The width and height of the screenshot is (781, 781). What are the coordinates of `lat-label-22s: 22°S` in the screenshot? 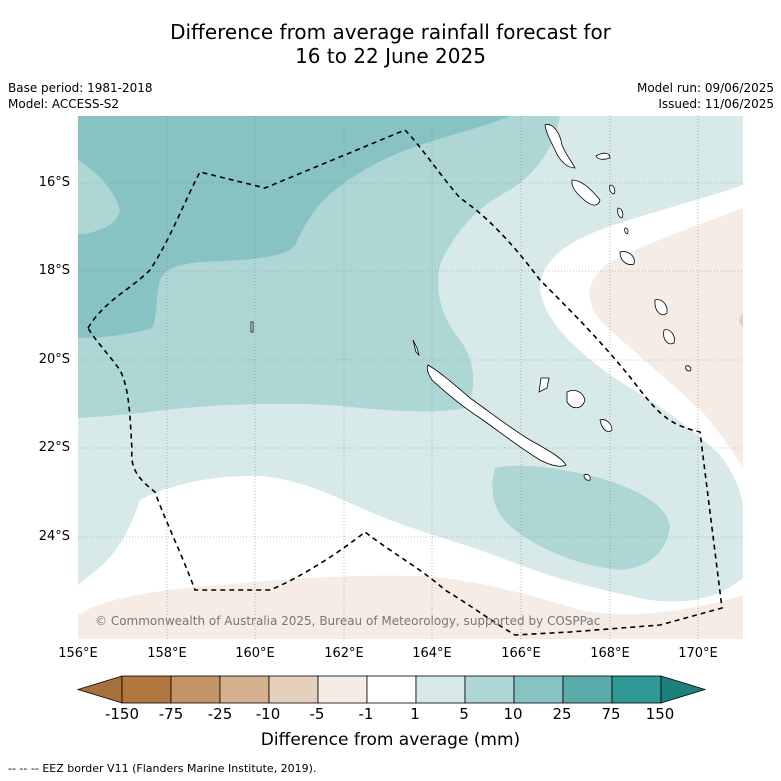 It's located at (54, 447).